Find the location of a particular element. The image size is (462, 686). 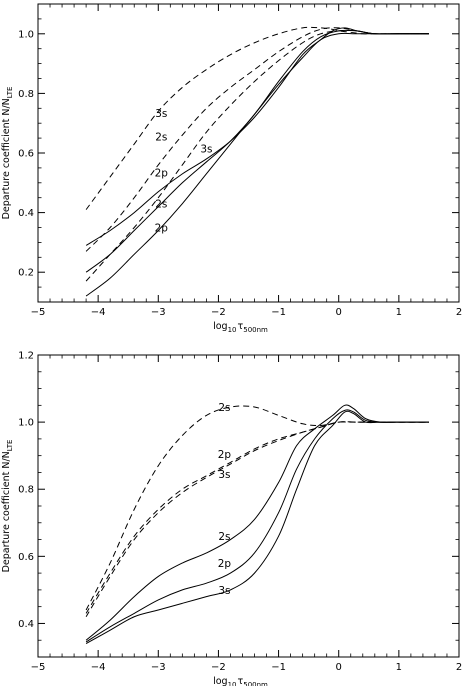

y-tick-label: 1.2 is located at coordinates (26, 356).